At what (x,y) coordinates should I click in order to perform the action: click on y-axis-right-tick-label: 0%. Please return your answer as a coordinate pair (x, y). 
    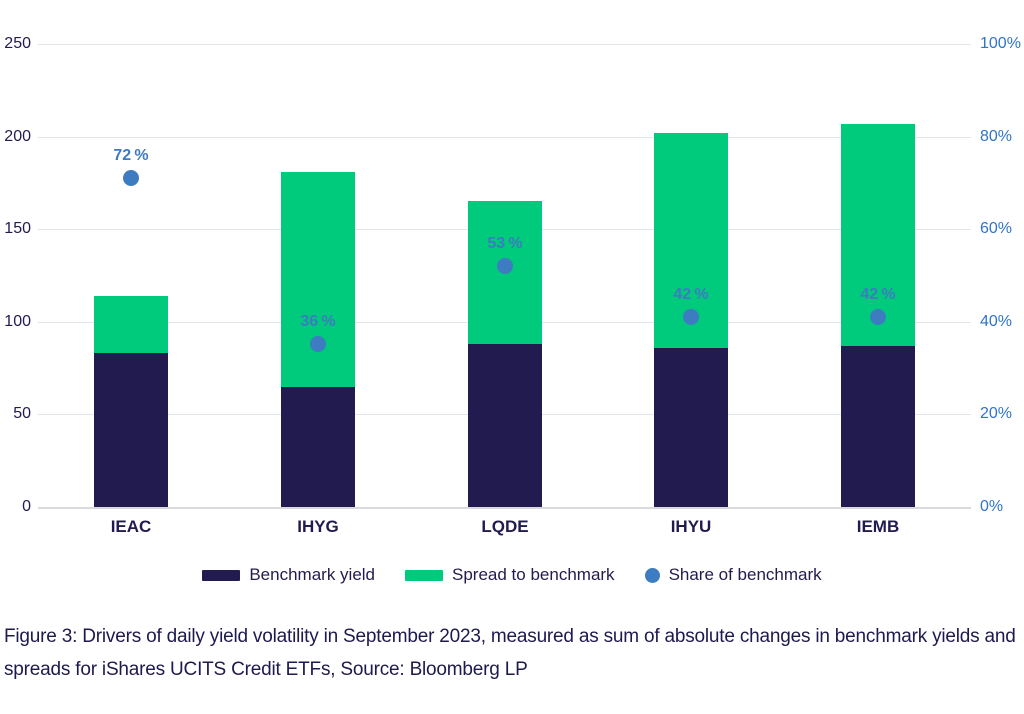
    Looking at the image, I should click on (992, 506).